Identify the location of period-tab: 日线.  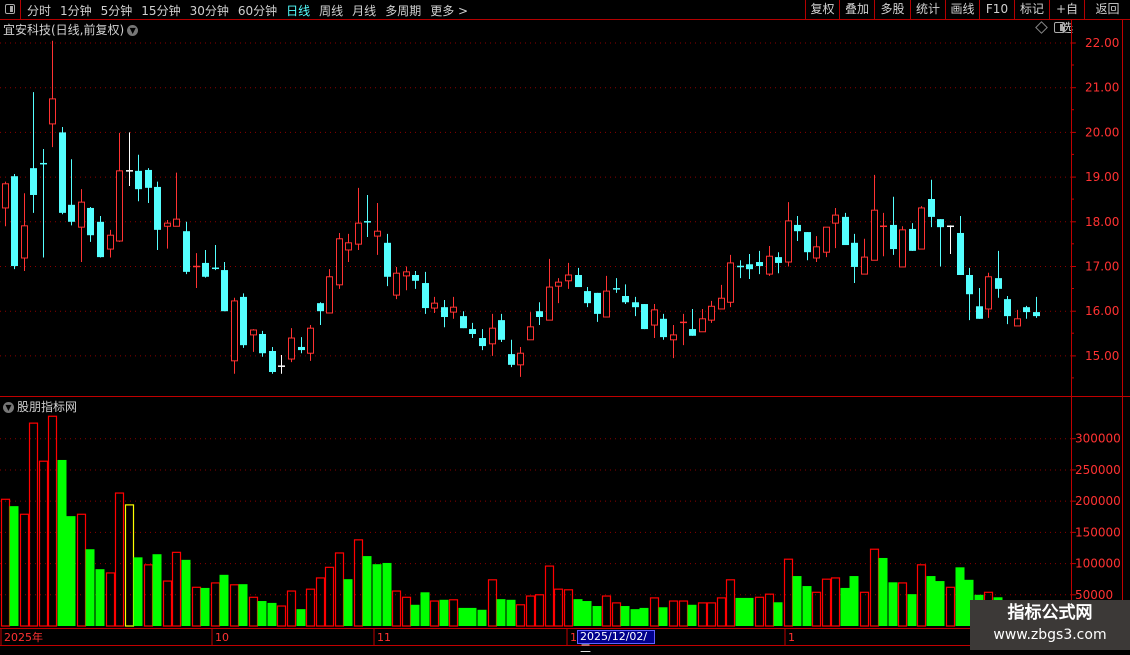
(298, 11).